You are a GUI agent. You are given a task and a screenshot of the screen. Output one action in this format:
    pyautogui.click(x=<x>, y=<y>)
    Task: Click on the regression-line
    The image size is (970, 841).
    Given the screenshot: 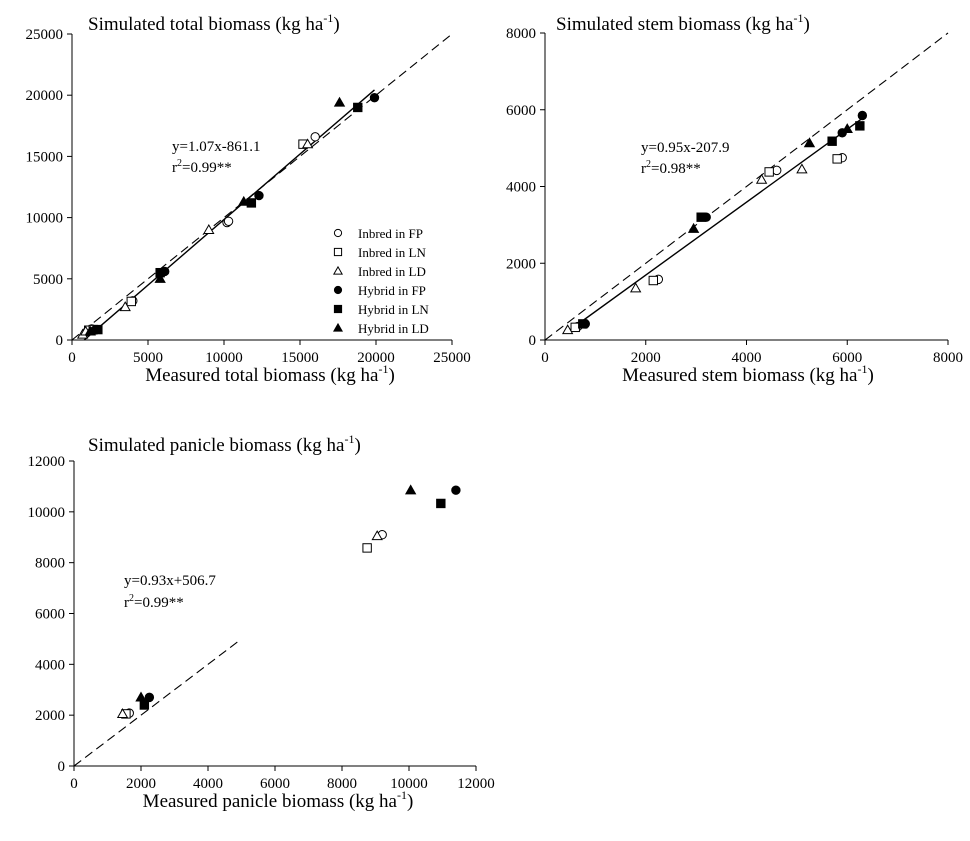 What is the action you would take?
    pyautogui.click(x=716, y=224)
    